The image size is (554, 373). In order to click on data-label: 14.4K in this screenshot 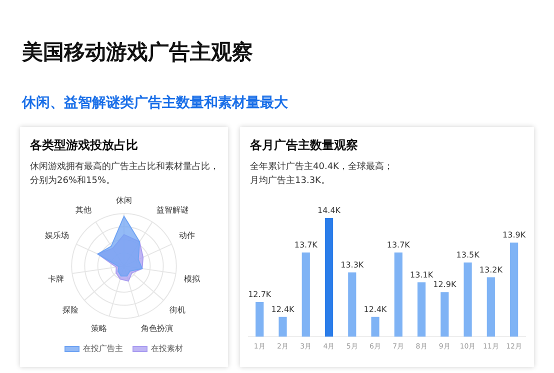, I will do `click(329, 211)`.